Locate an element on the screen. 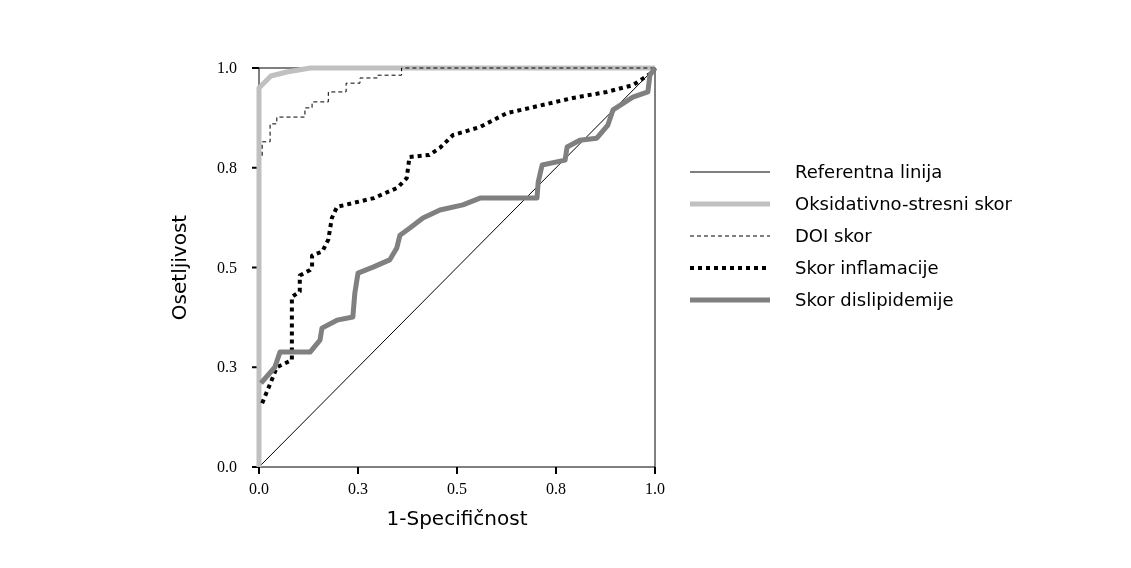 This screenshot has height=568, width=1131. x-tick-label: 1.0 is located at coordinates (655, 488).